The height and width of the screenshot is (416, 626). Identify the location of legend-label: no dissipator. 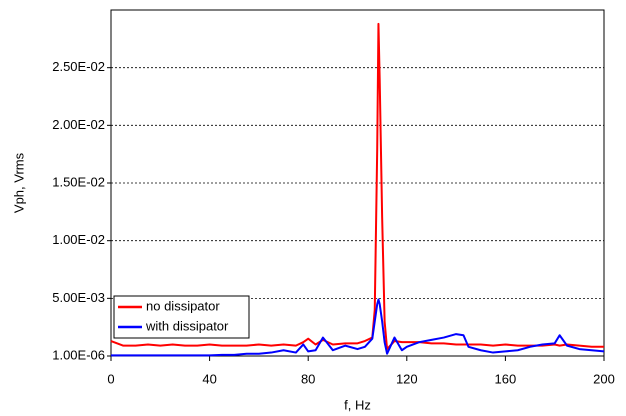
(183, 305).